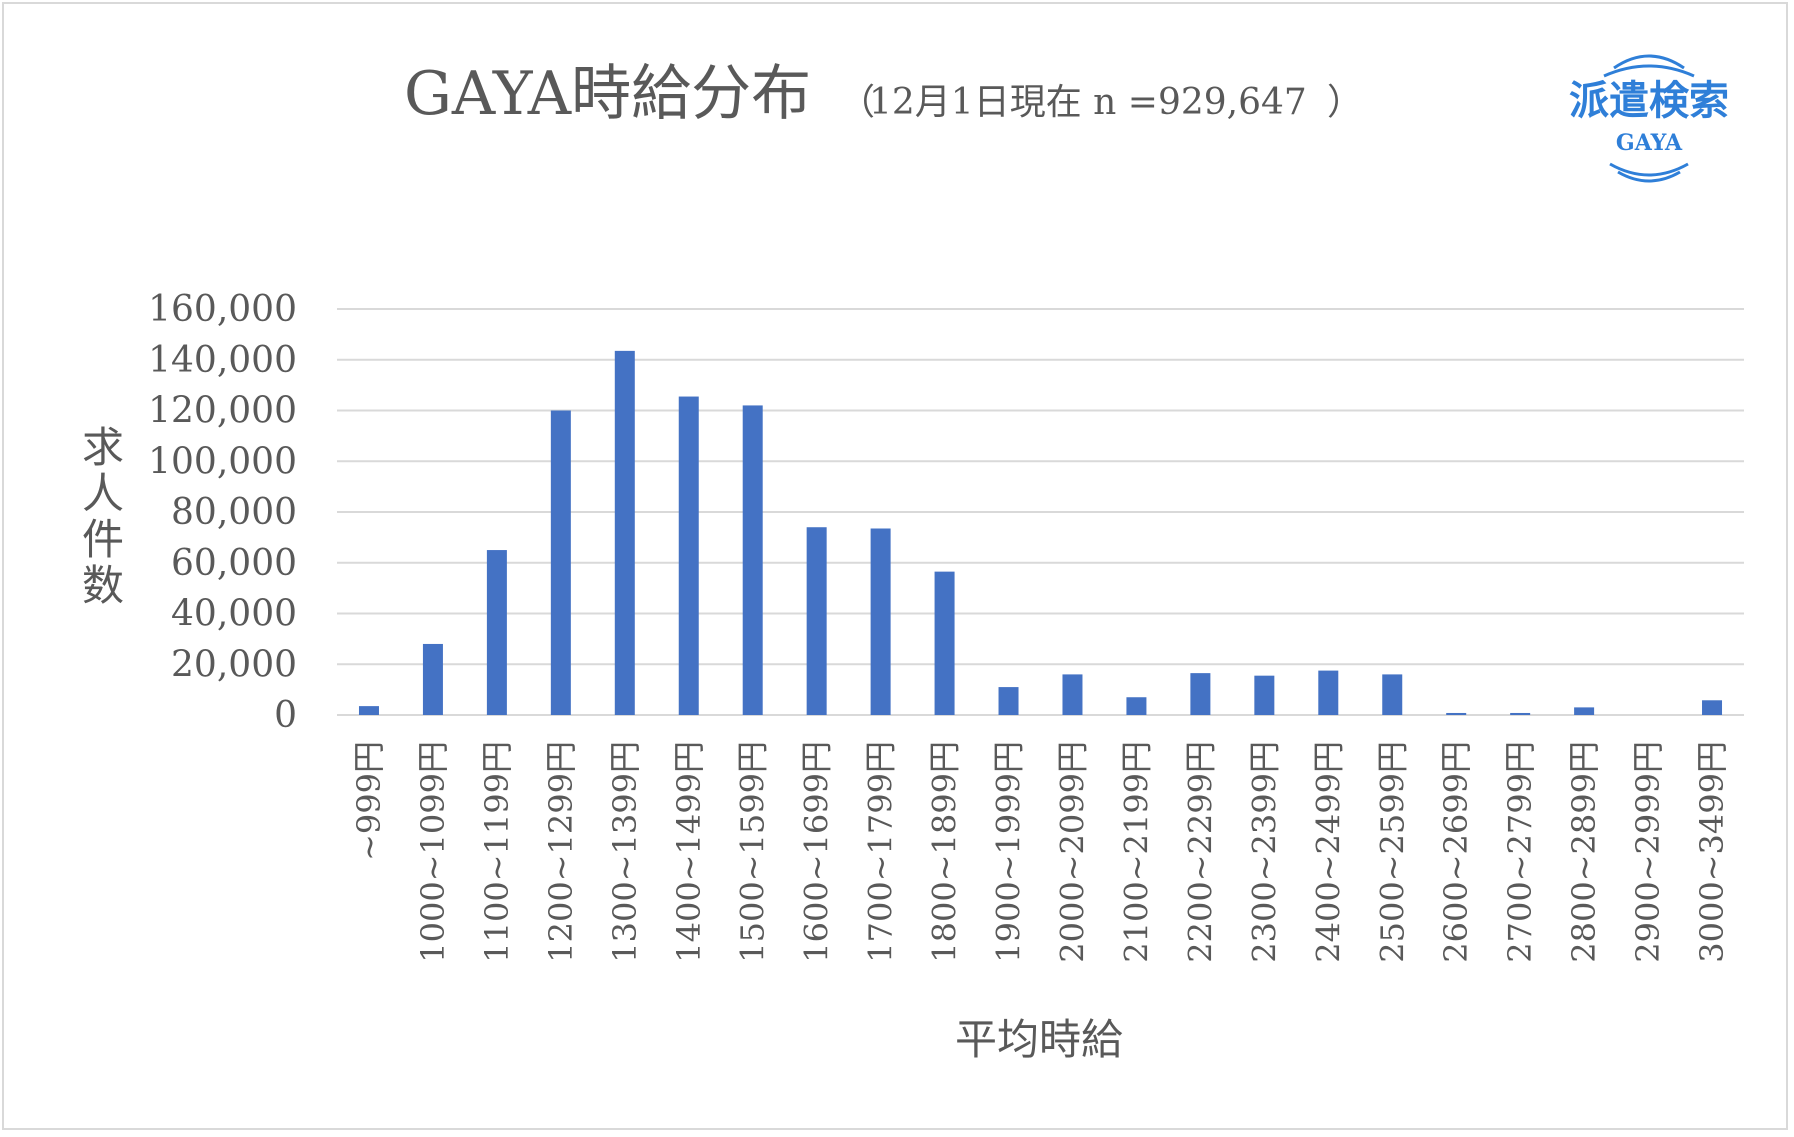 Image resolution: width=1794 pixels, height=1137 pixels. What do you see at coordinates (234, 512) in the screenshot?
I see `y-tick-label: 80,000` at bounding box center [234, 512].